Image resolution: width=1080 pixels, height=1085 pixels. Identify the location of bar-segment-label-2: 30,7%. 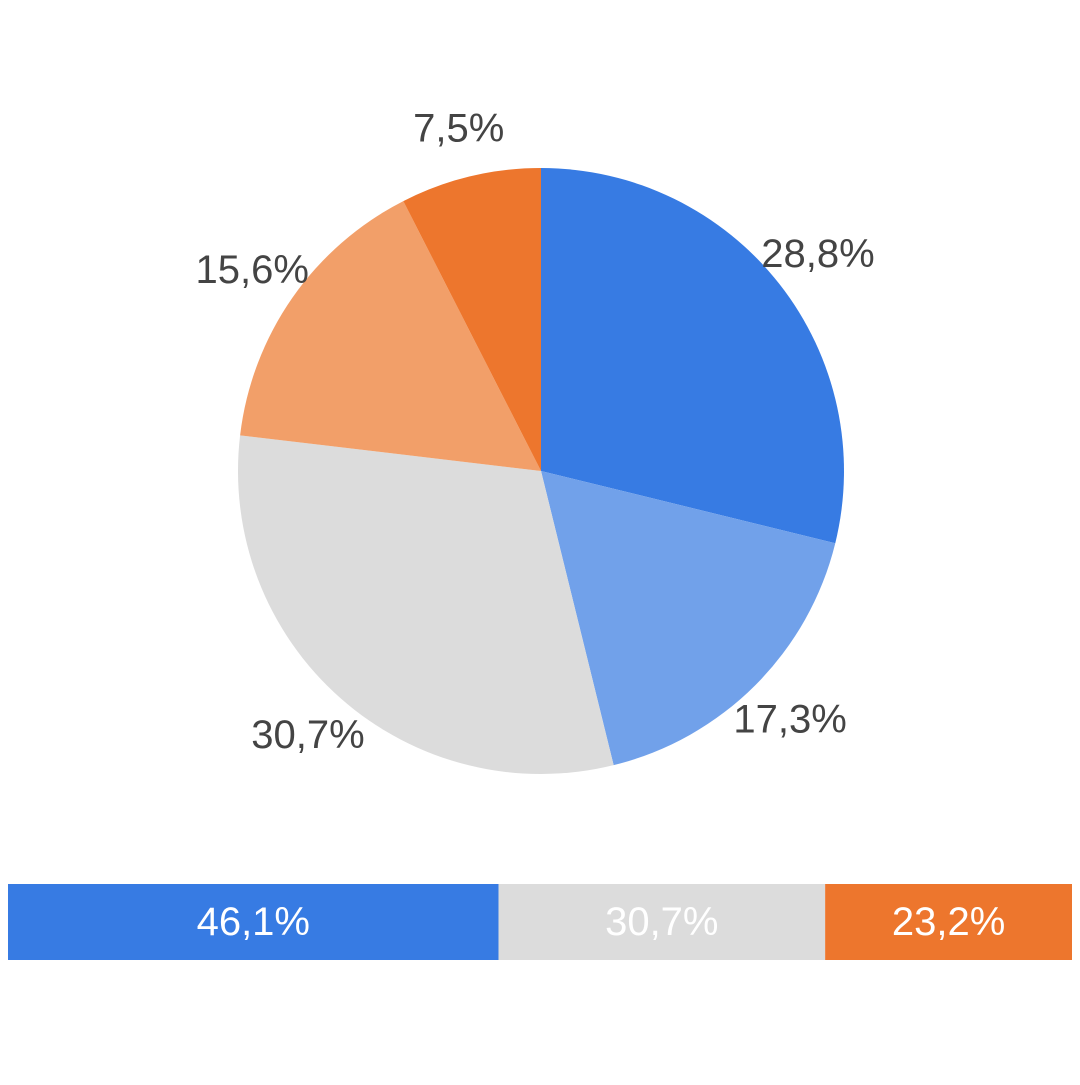
(661, 922).